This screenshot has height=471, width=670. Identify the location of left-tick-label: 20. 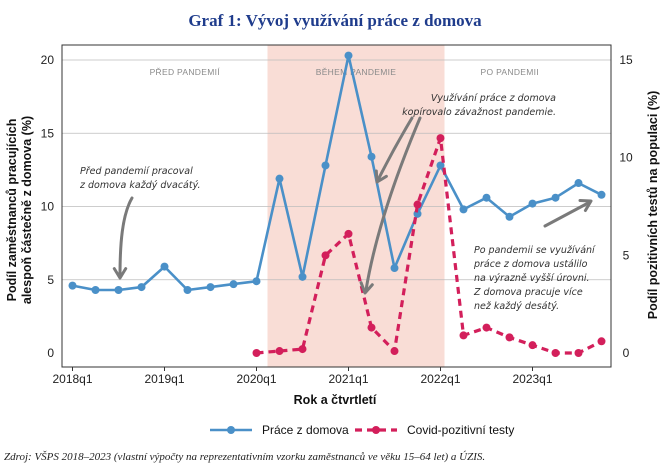
(48, 60).